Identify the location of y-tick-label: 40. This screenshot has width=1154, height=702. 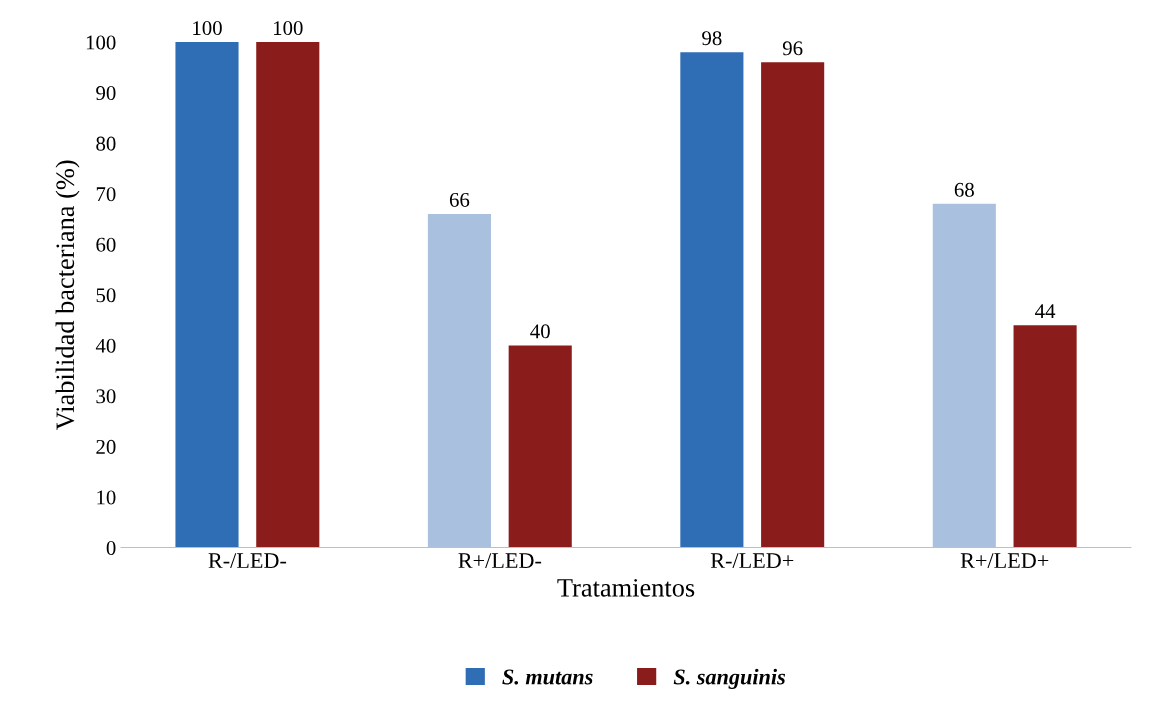
(105, 345).